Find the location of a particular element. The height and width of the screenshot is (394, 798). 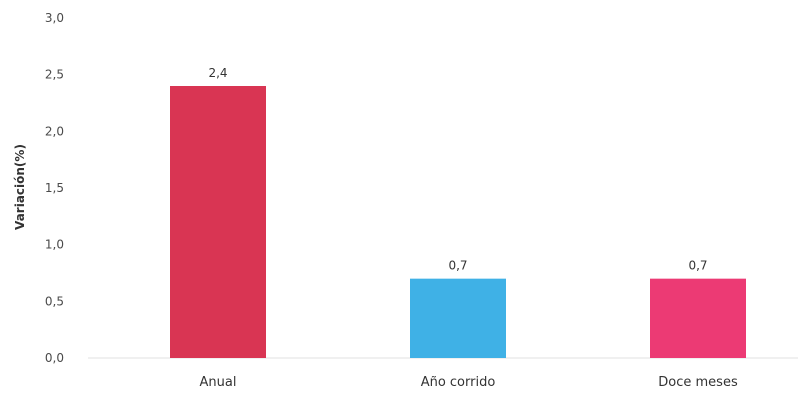

y-tick-label: 1,5 is located at coordinates (54, 188).